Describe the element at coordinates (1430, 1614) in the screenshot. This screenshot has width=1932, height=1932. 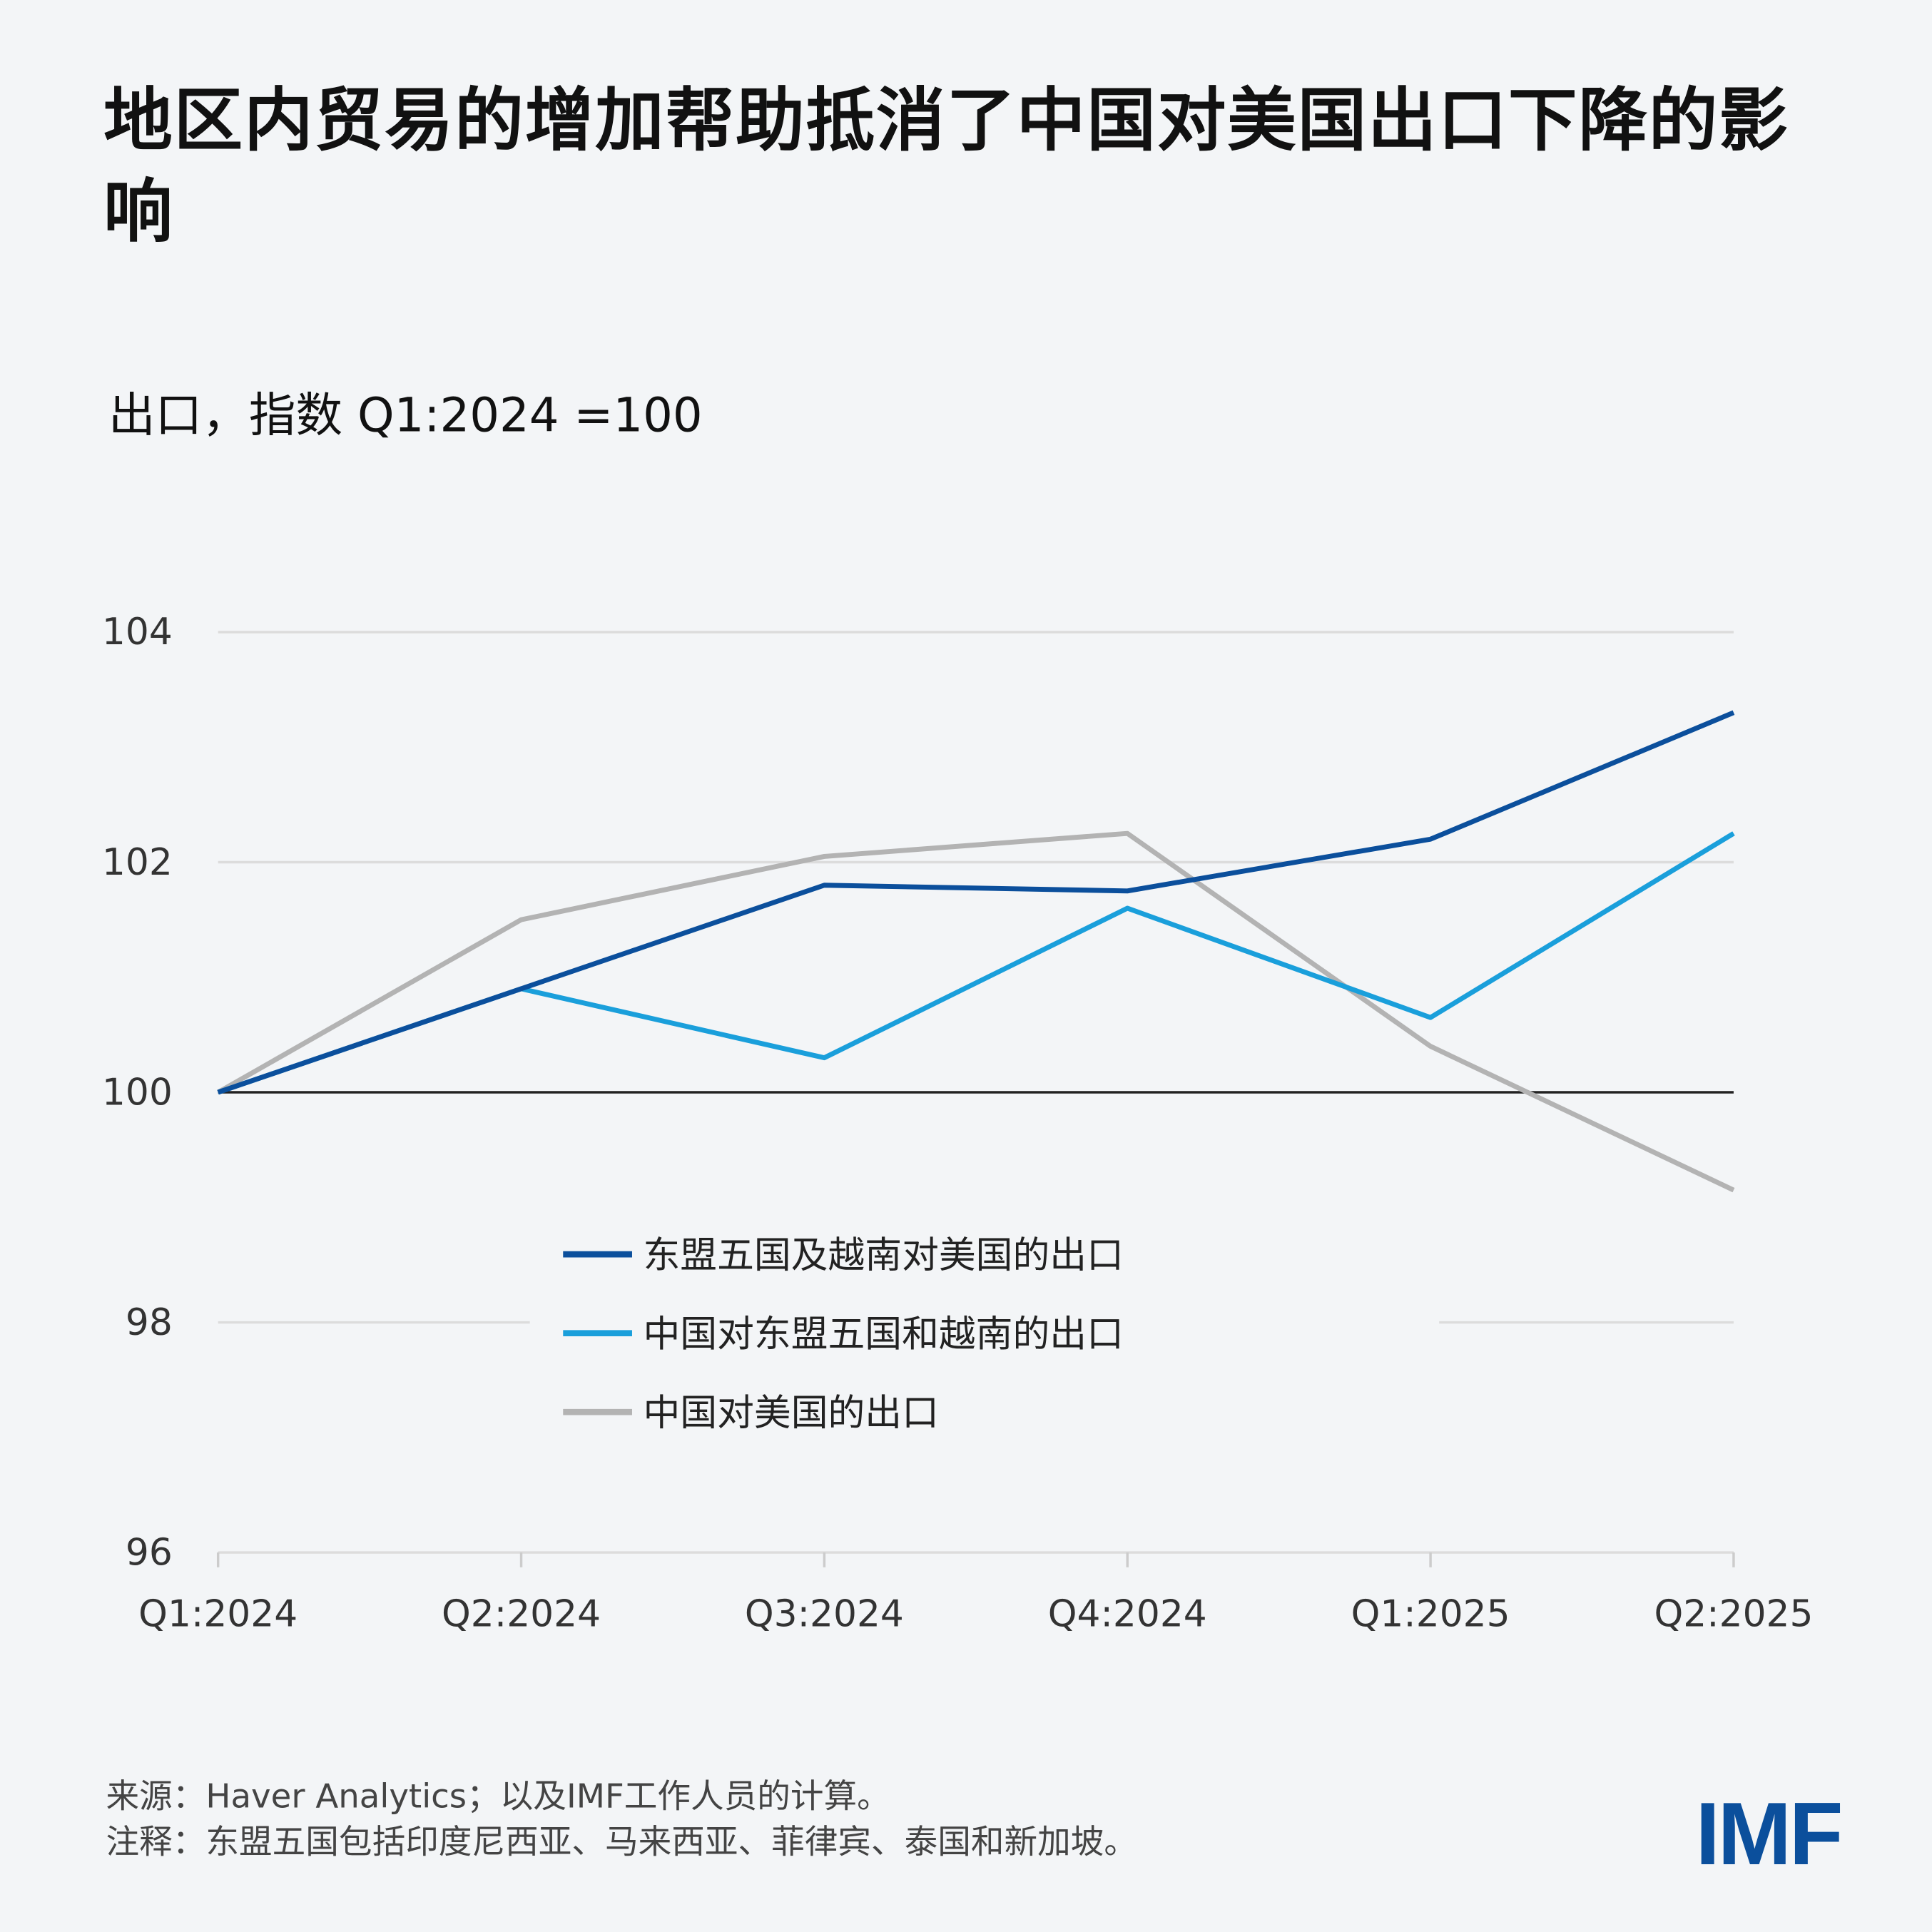
I see `x-tick-label: Q1:2025` at that location.